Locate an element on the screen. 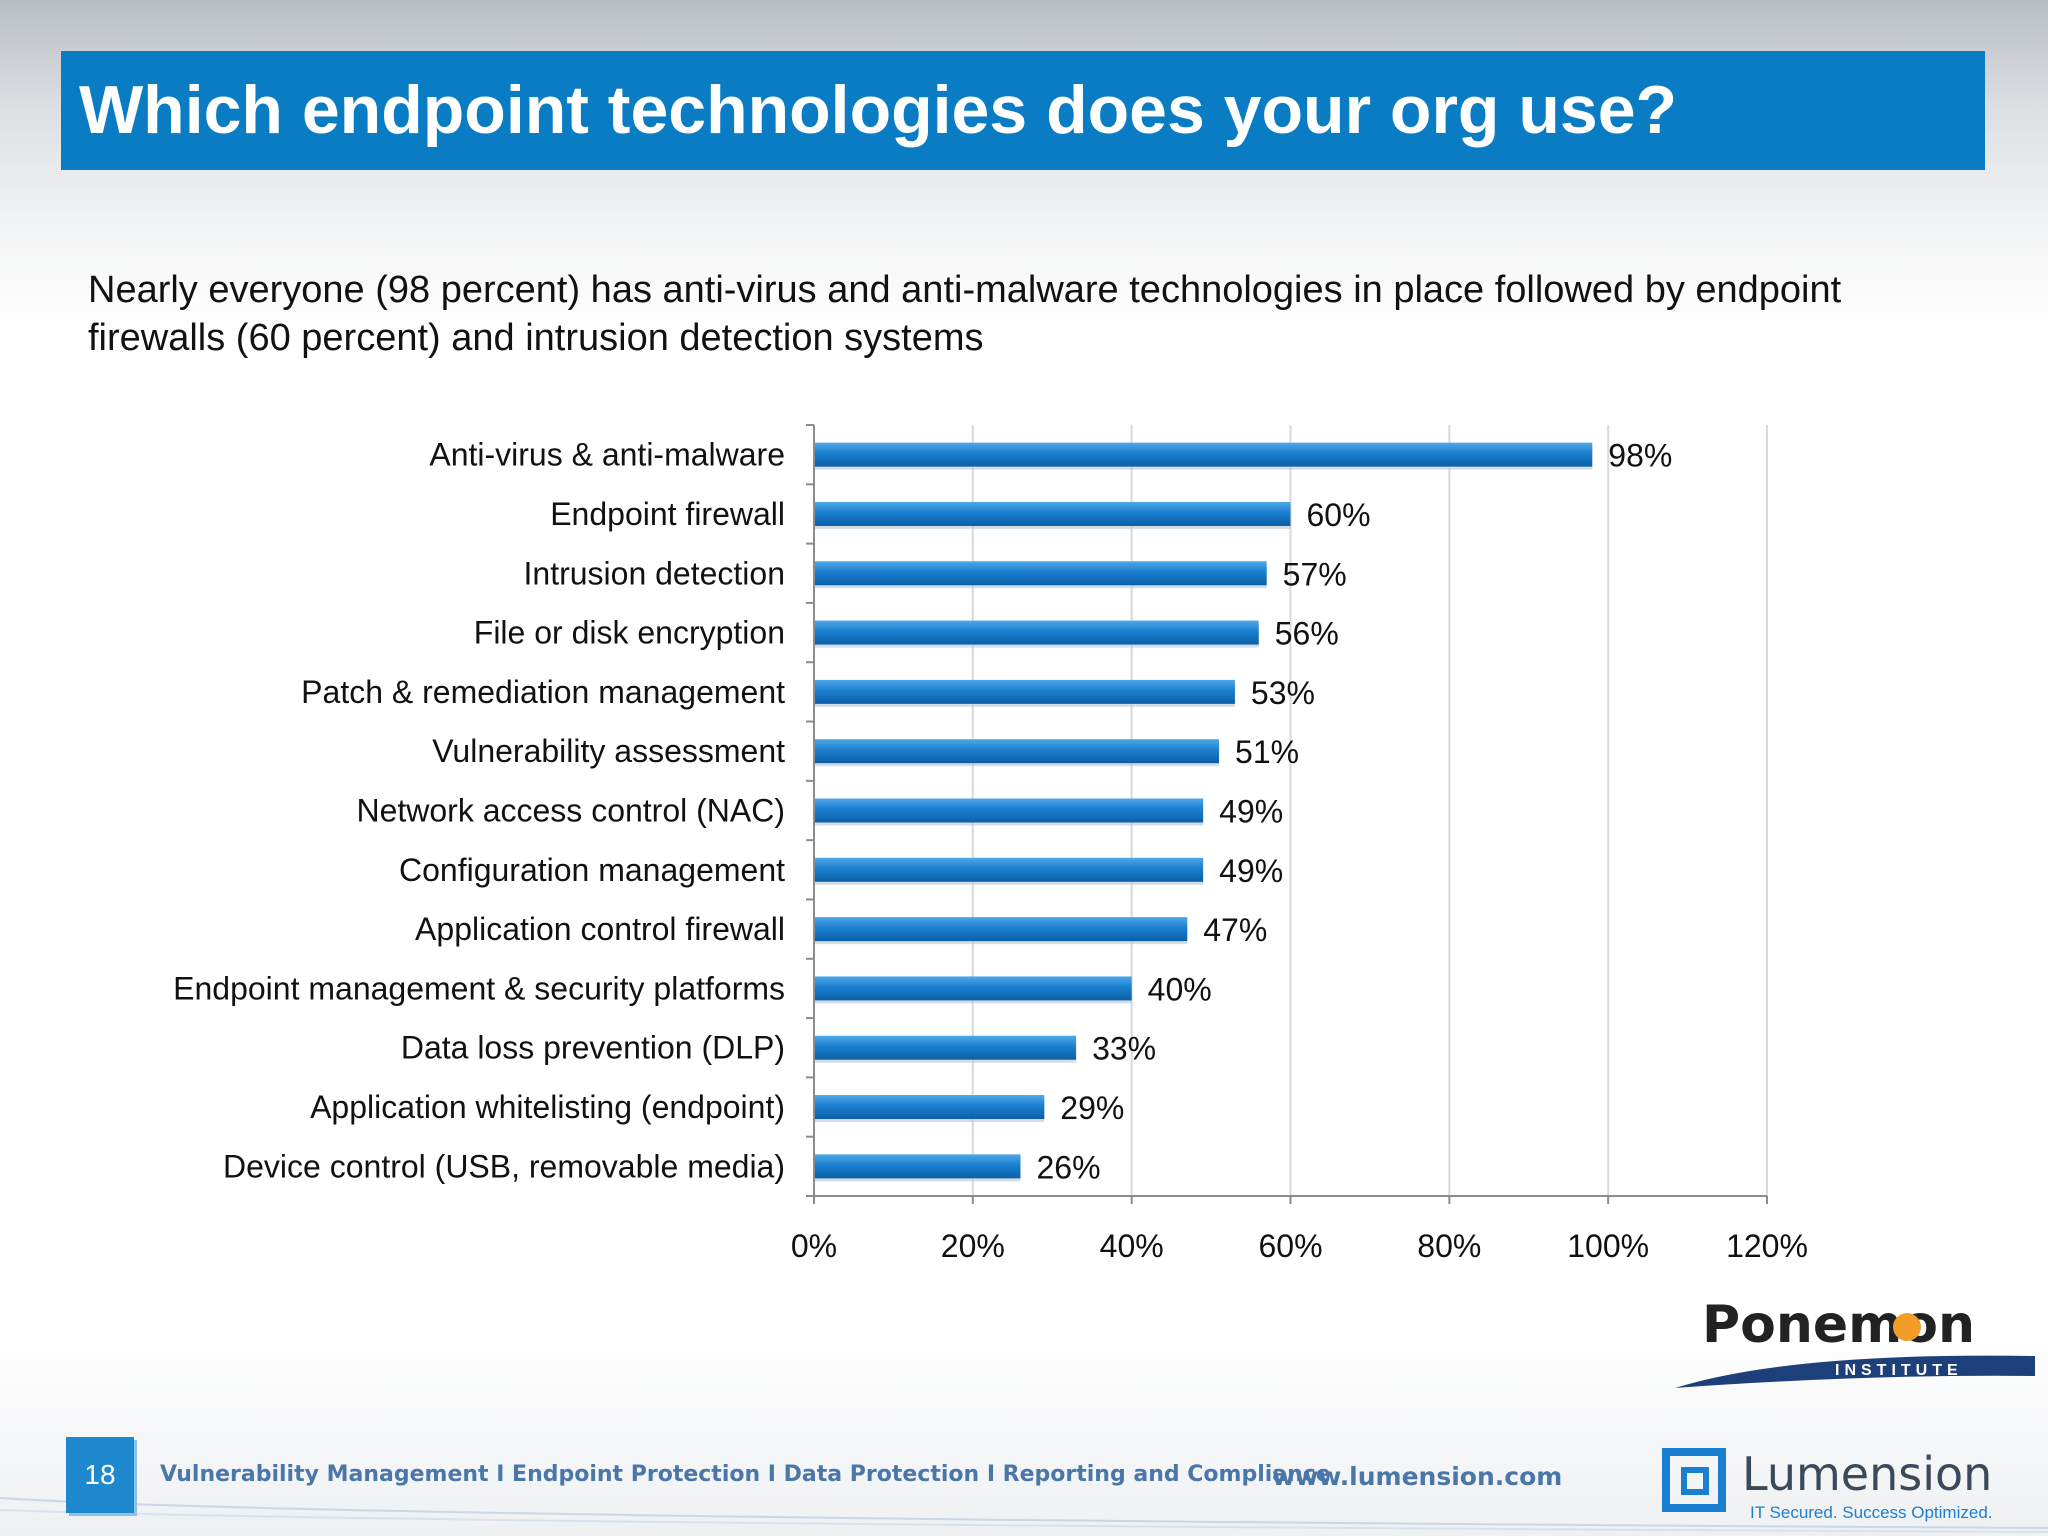  value-label: 56% is located at coordinates (1307, 634).